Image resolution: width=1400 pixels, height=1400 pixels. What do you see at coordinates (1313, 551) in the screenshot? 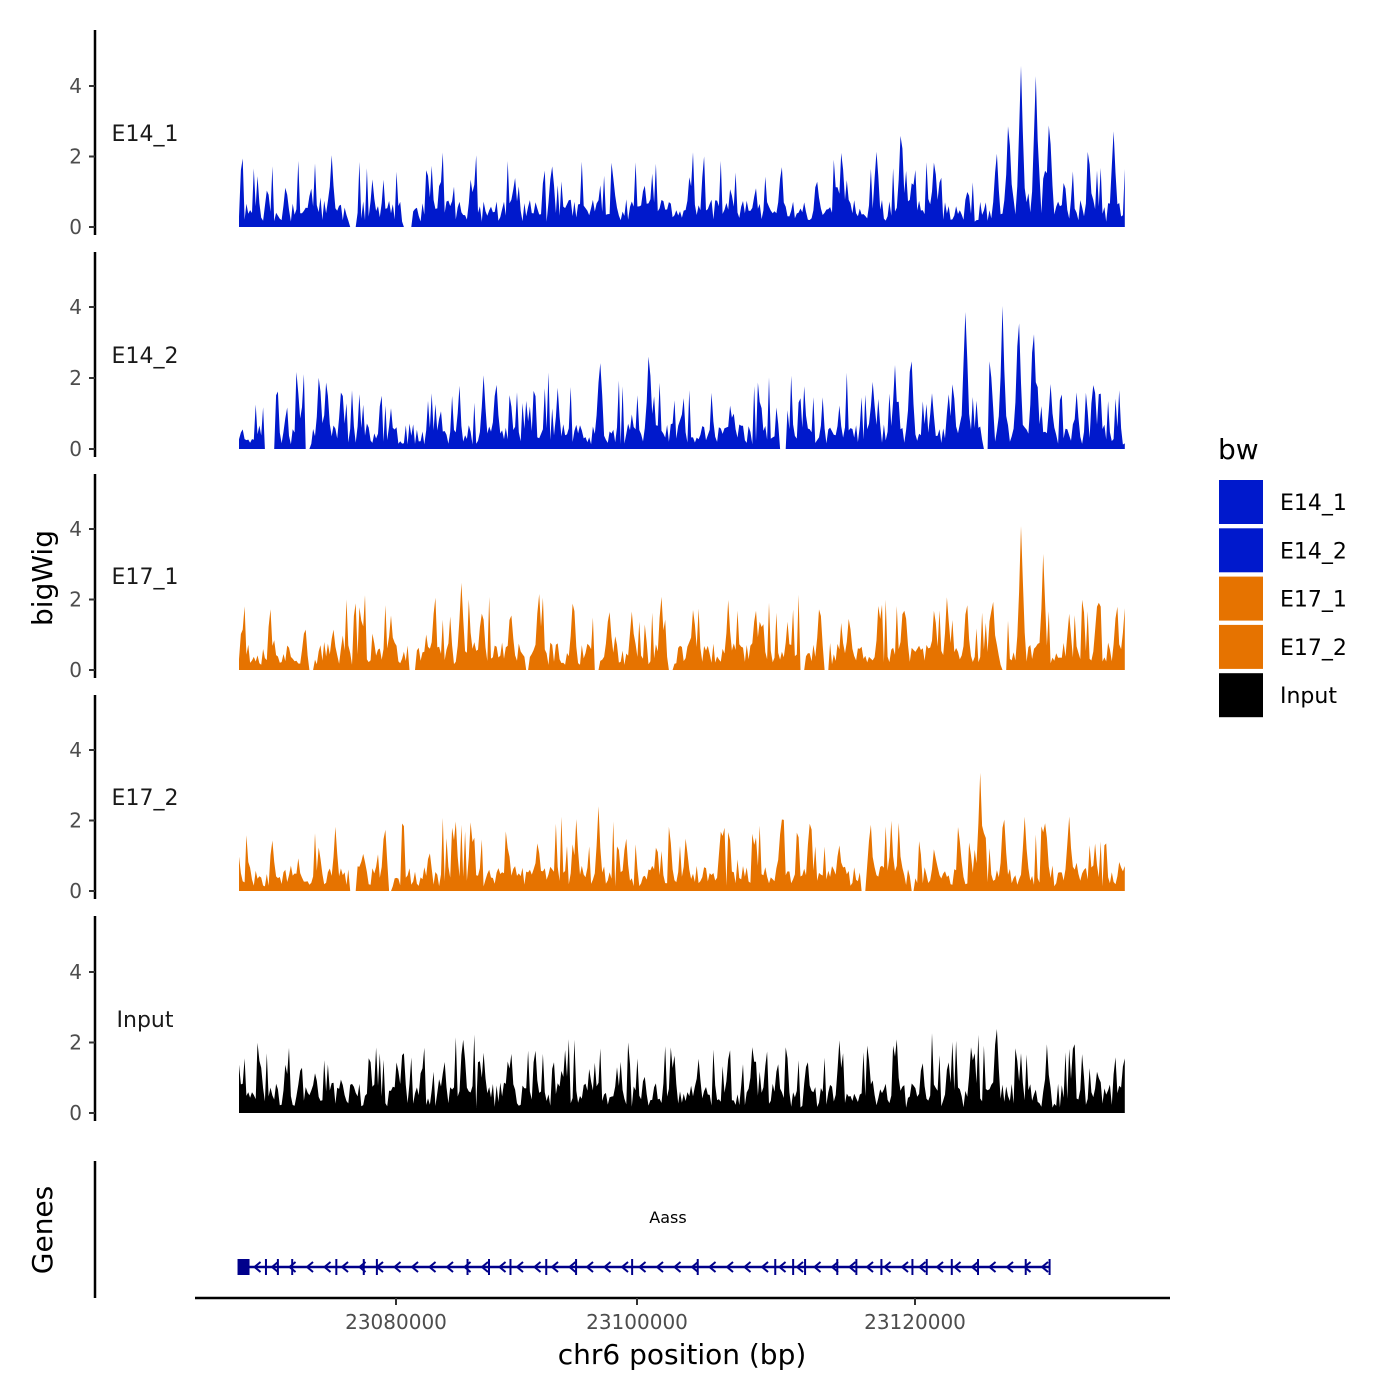
I see `legend-label-E14_2: E14_2` at bounding box center [1313, 551].